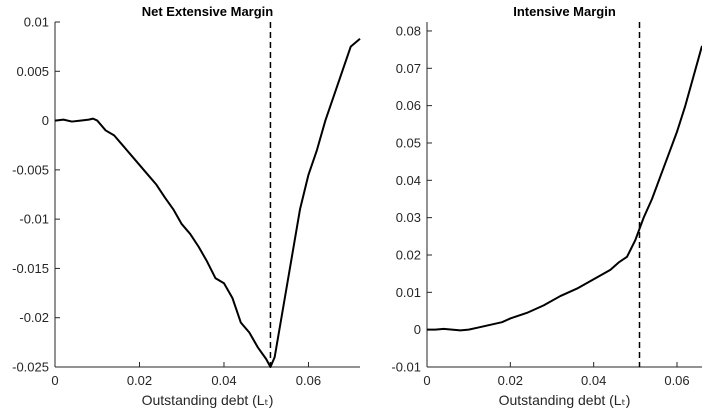 This screenshot has width=702, height=419. Describe the element at coordinates (408, 68) in the screenshot. I see `y-tick-label: 0.07` at that location.